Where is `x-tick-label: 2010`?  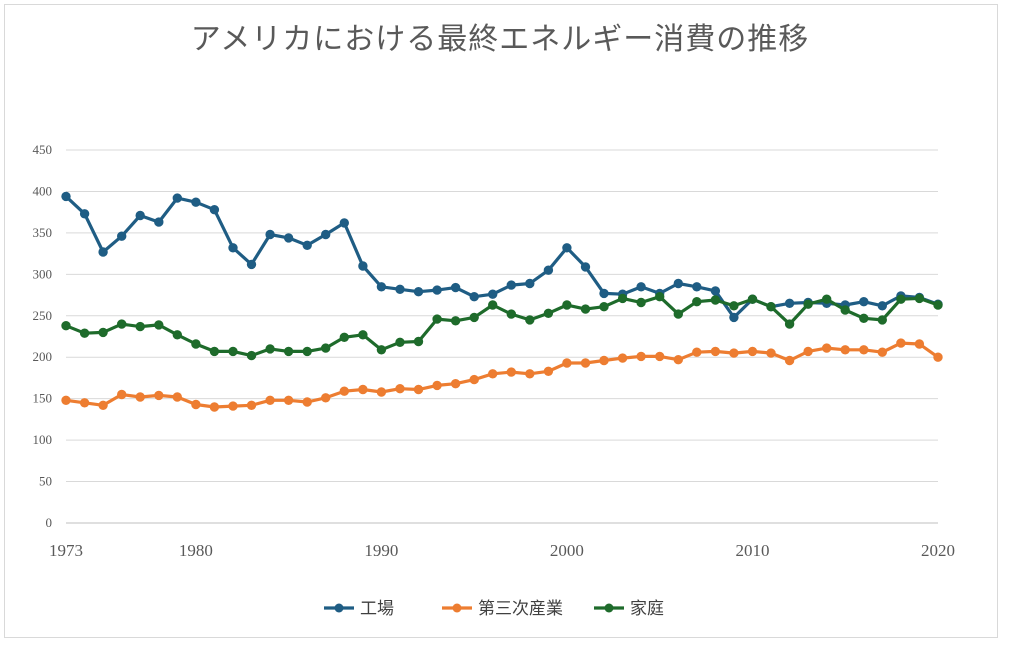
x-tick-label: 2010 is located at coordinates (752, 550).